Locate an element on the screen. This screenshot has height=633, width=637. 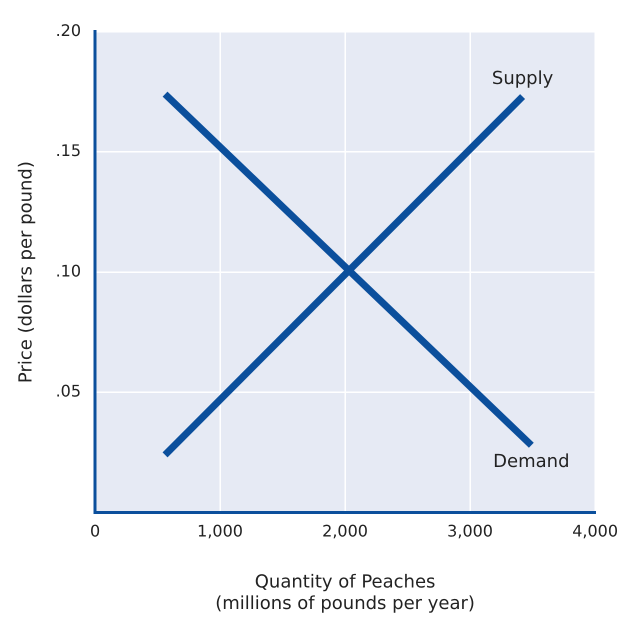
x-tick-label: 0 is located at coordinates (95, 530).